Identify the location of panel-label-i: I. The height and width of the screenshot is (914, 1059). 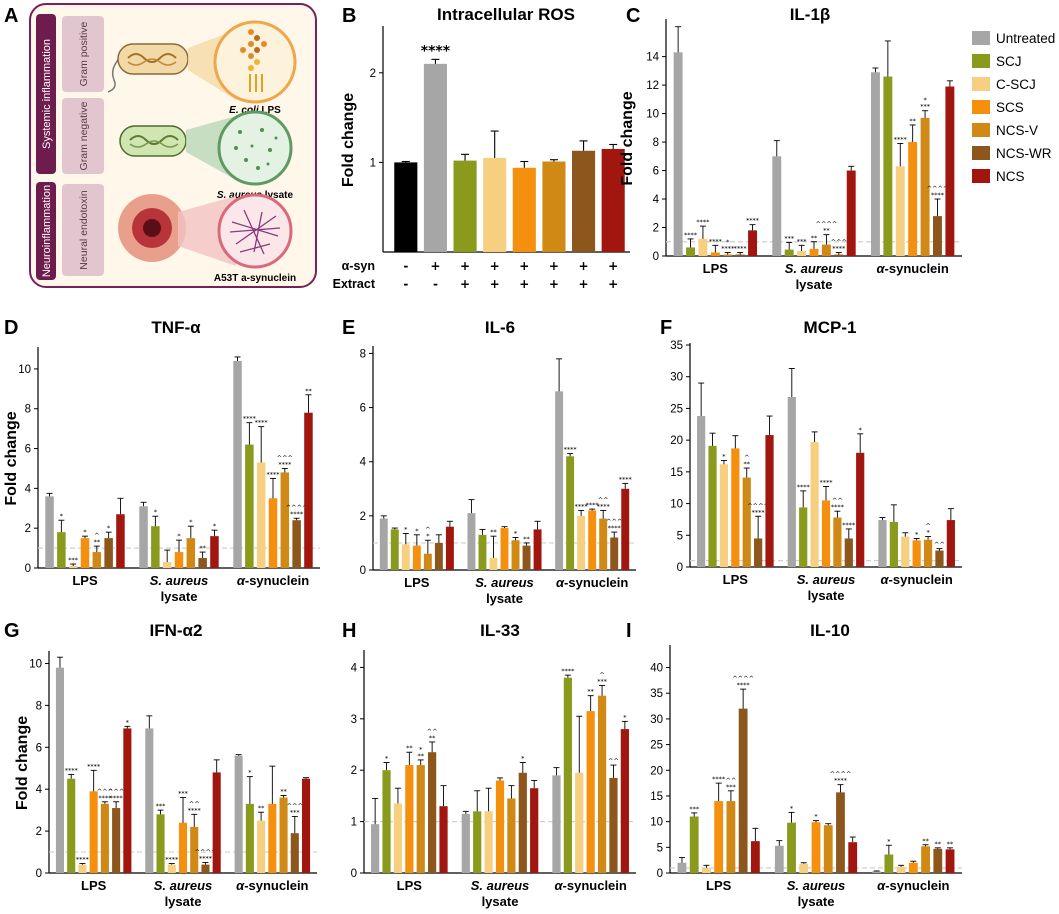
(629, 631).